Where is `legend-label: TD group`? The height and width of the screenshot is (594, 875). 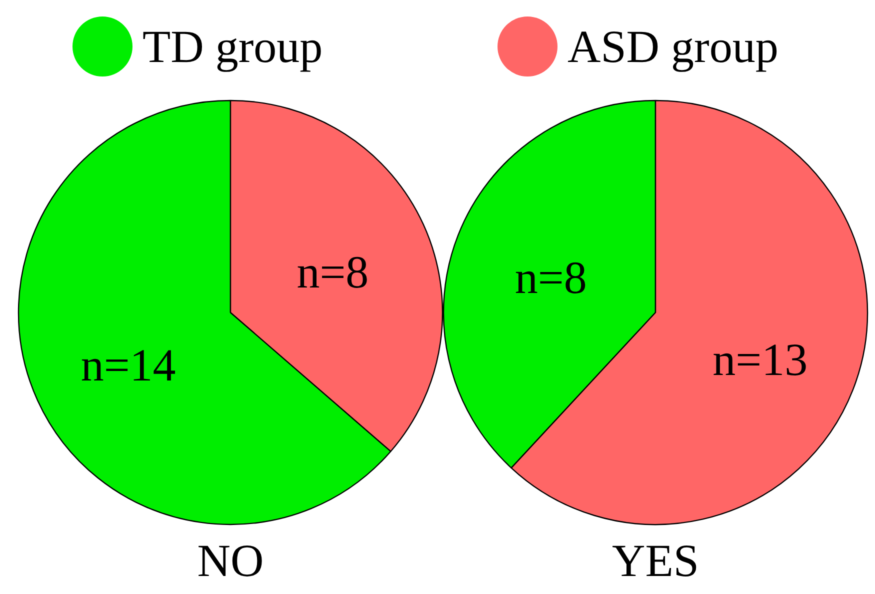 legend-label: TD group is located at coordinates (232, 46).